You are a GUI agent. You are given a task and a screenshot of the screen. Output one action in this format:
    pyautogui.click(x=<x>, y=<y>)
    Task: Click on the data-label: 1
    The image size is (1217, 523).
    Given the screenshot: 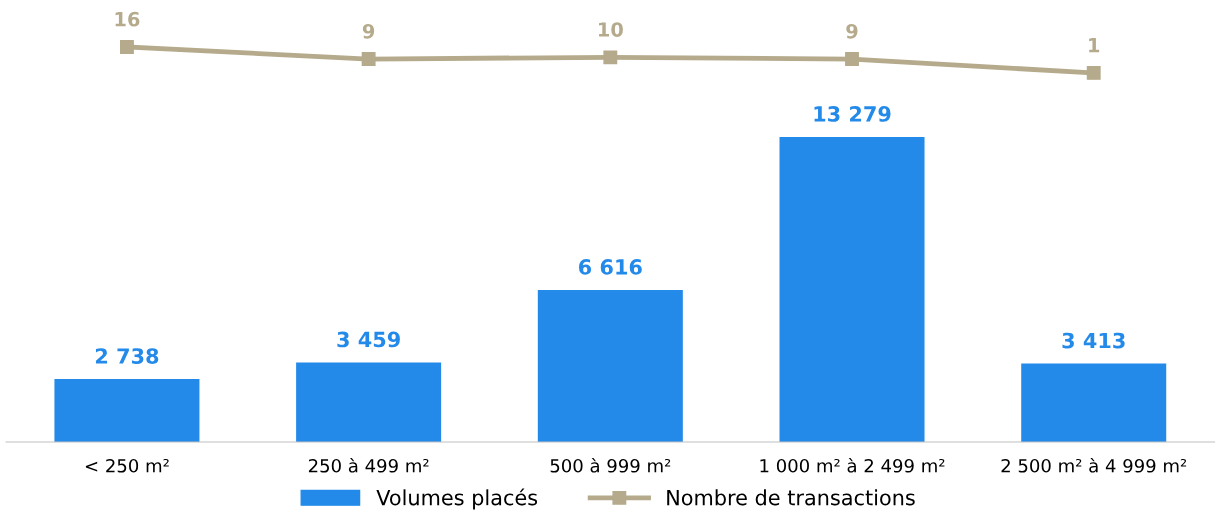 What is the action you would take?
    pyautogui.click(x=1094, y=45)
    